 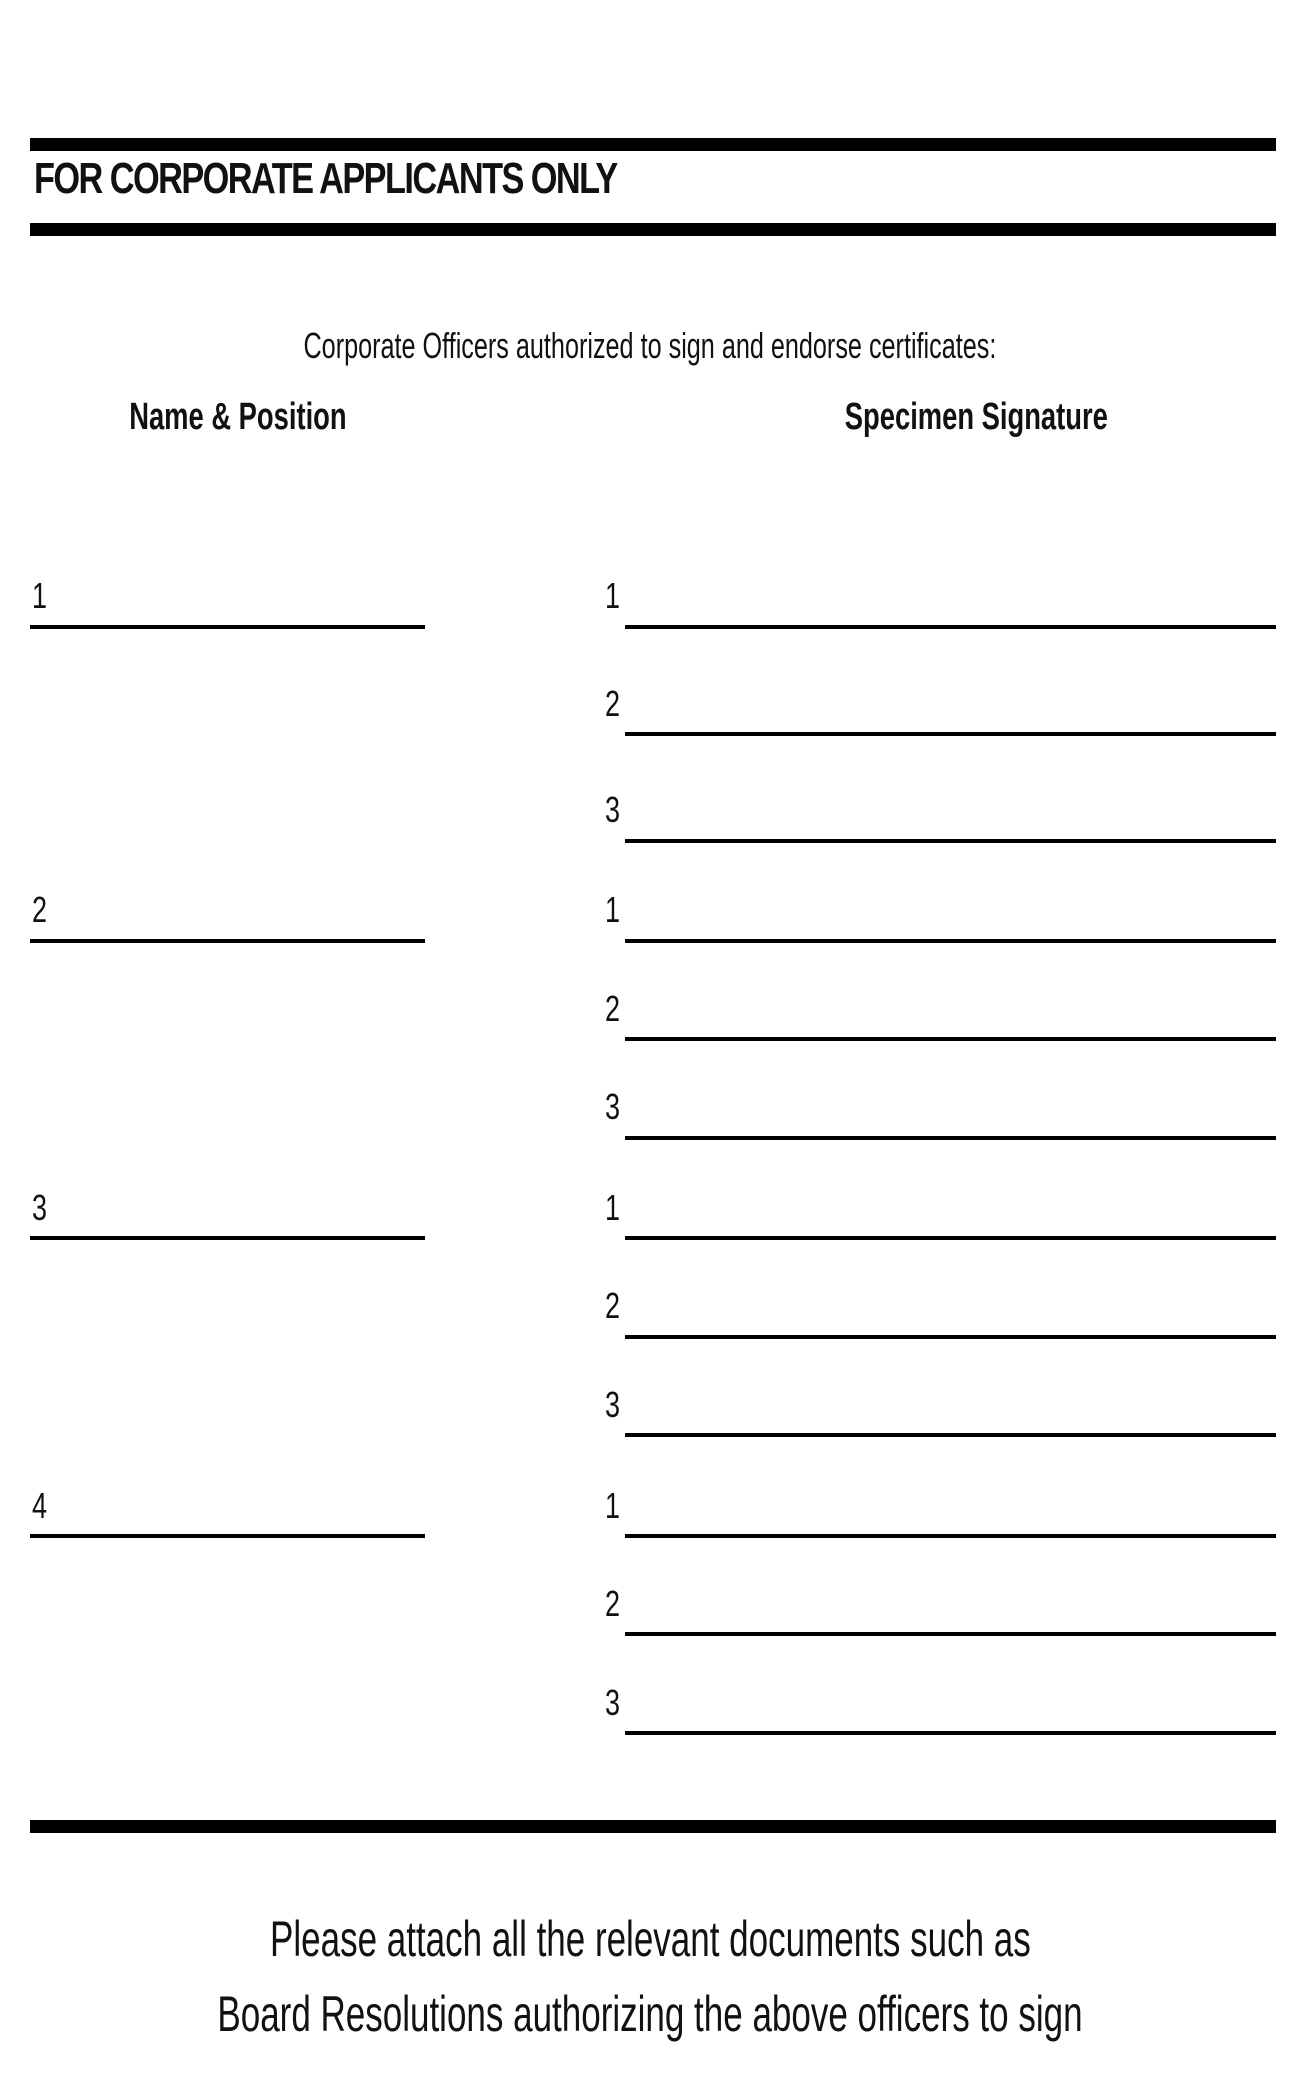 I want to click on column-header-name-position: Name & Position, so click(x=238, y=417).